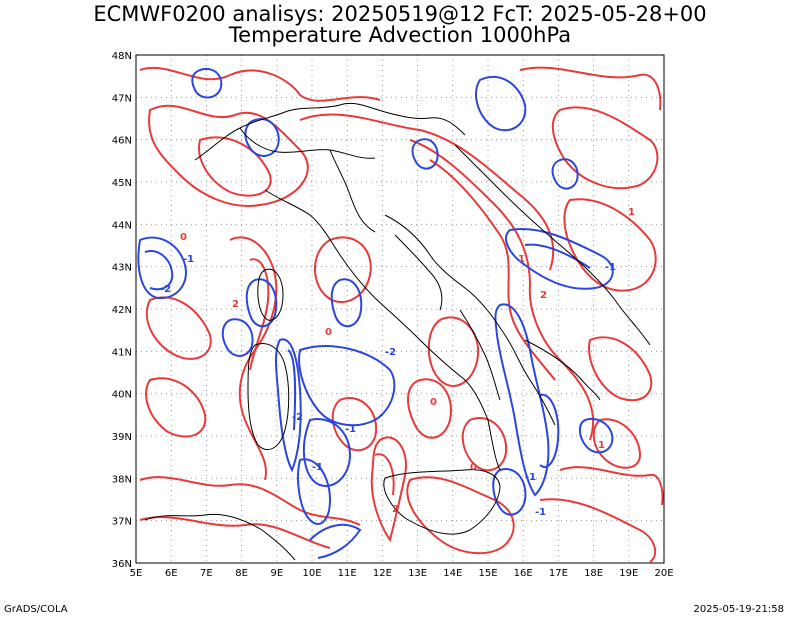  Describe the element at coordinates (562, 370) in the screenshot. I see `heel-coast` at that location.